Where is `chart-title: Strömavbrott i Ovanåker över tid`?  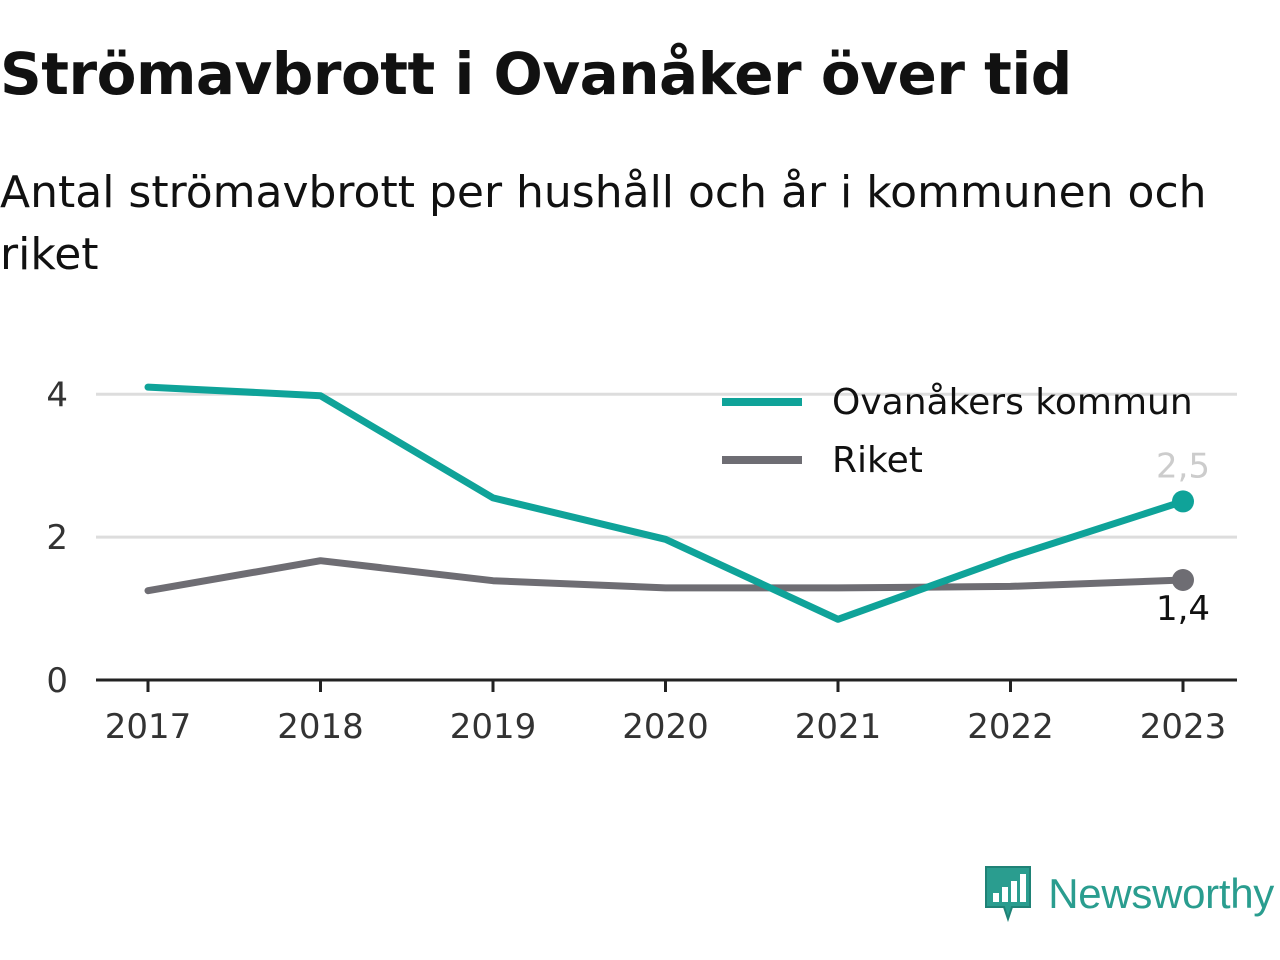 chart-title: Strömavbrott i Ovanåker över tid is located at coordinates (536, 74).